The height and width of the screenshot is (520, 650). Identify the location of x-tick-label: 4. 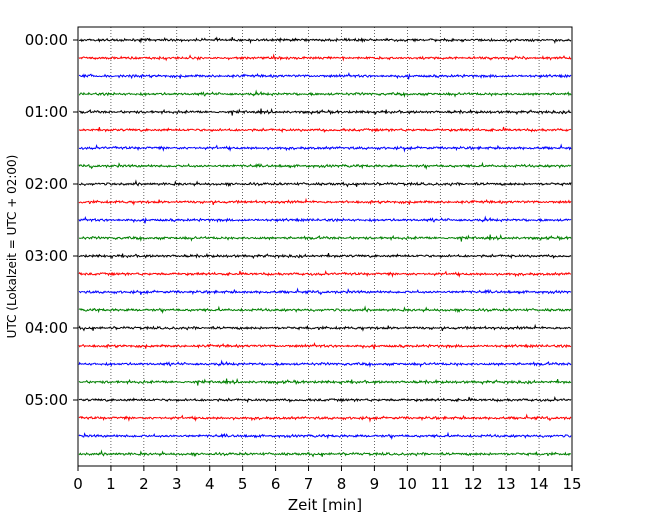
(210, 484).